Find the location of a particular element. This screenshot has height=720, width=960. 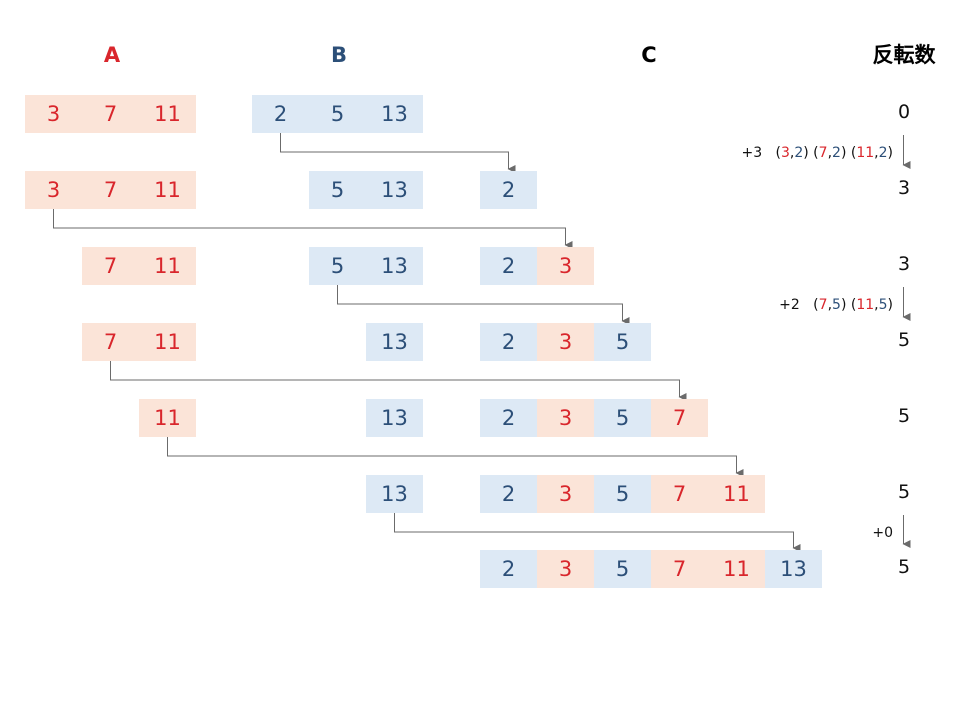

inversion-pair: (7,5) is located at coordinates (830, 305).